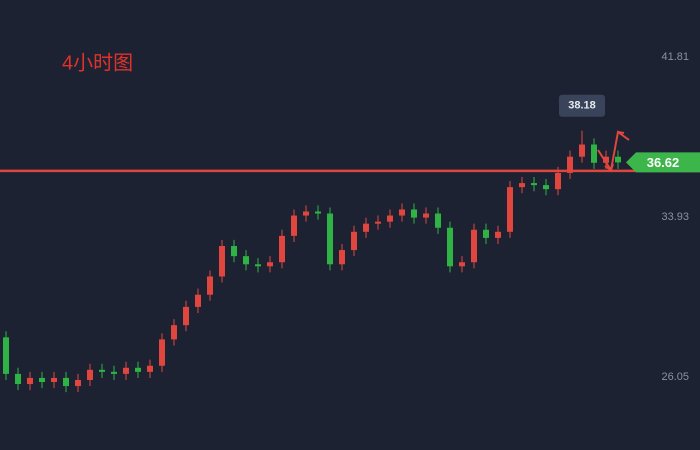 The height and width of the screenshot is (450, 700). I want to click on max-tag, so click(582, 105).